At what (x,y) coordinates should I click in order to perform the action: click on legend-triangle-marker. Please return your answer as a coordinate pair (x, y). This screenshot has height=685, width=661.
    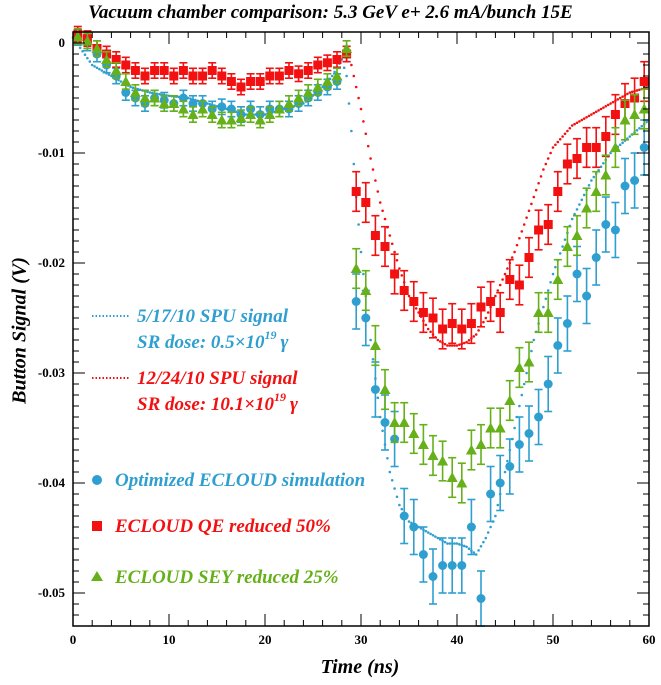
    Looking at the image, I should click on (97, 576).